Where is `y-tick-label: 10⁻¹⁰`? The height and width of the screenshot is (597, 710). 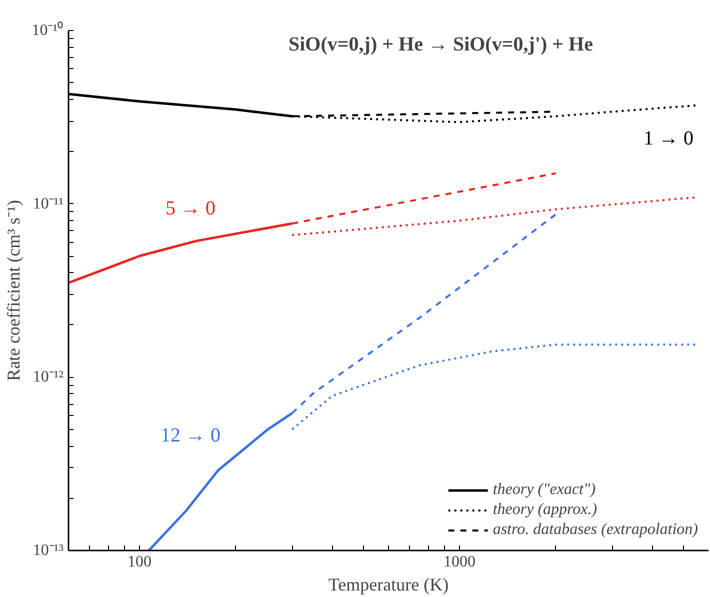
y-tick-label: 10⁻¹⁰ is located at coordinates (48, 30).